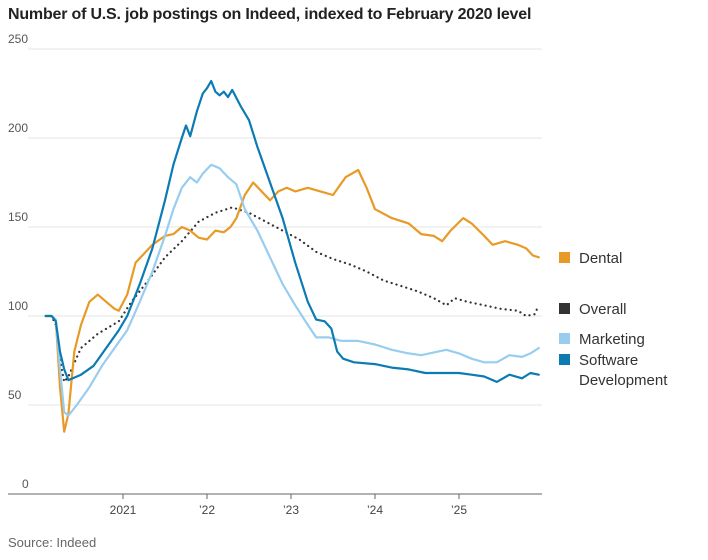 The width and height of the screenshot is (708, 560). What do you see at coordinates (612, 339) in the screenshot?
I see `legend-label-marketing: Marketing` at bounding box center [612, 339].